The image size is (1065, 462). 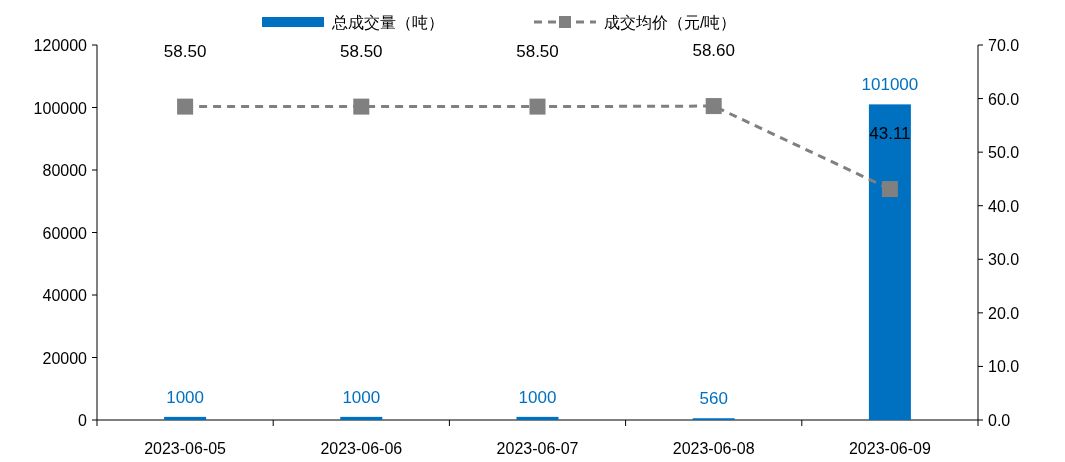 What do you see at coordinates (65, 170) in the screenshot?
I see `y-tick-label: 80000` at bounding box center [65, 170].